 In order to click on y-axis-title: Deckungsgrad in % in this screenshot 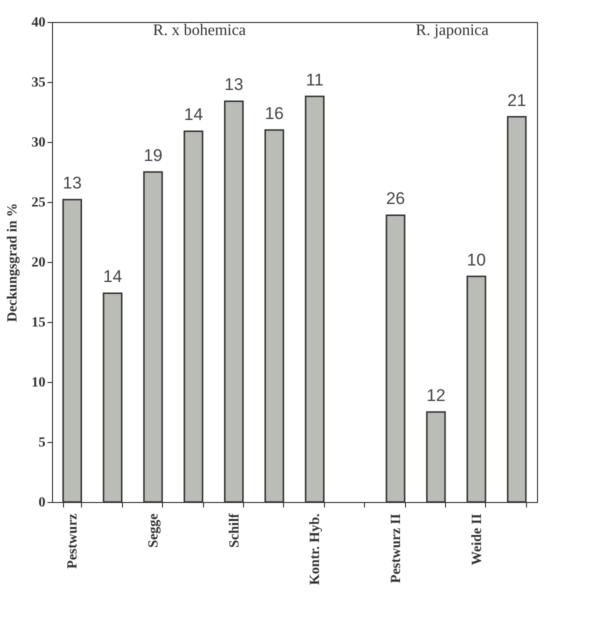, I will do `click(13, 262)`.